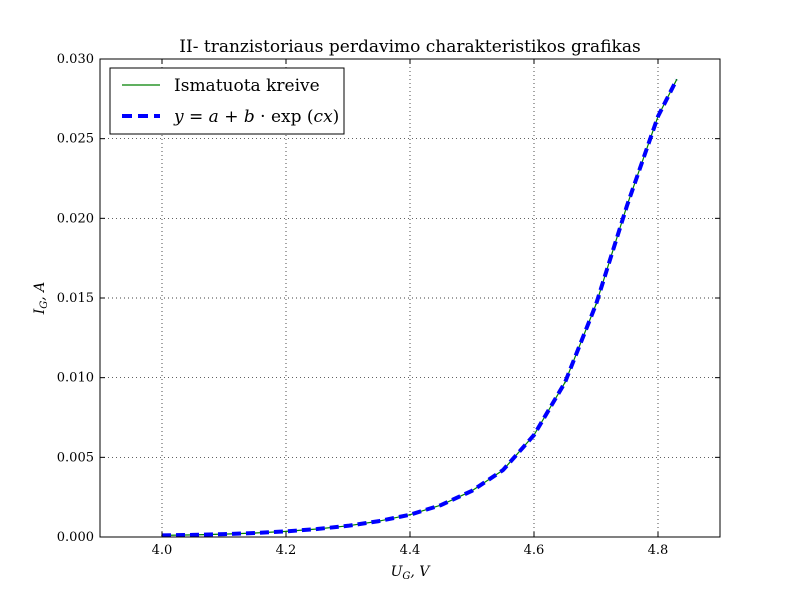 This screenshot has width=800, height=597. What do you see at coordinates (231, 117) in the screenshot?
I see `legend-fit-part-plus: +` at bounding box center [231, 117].